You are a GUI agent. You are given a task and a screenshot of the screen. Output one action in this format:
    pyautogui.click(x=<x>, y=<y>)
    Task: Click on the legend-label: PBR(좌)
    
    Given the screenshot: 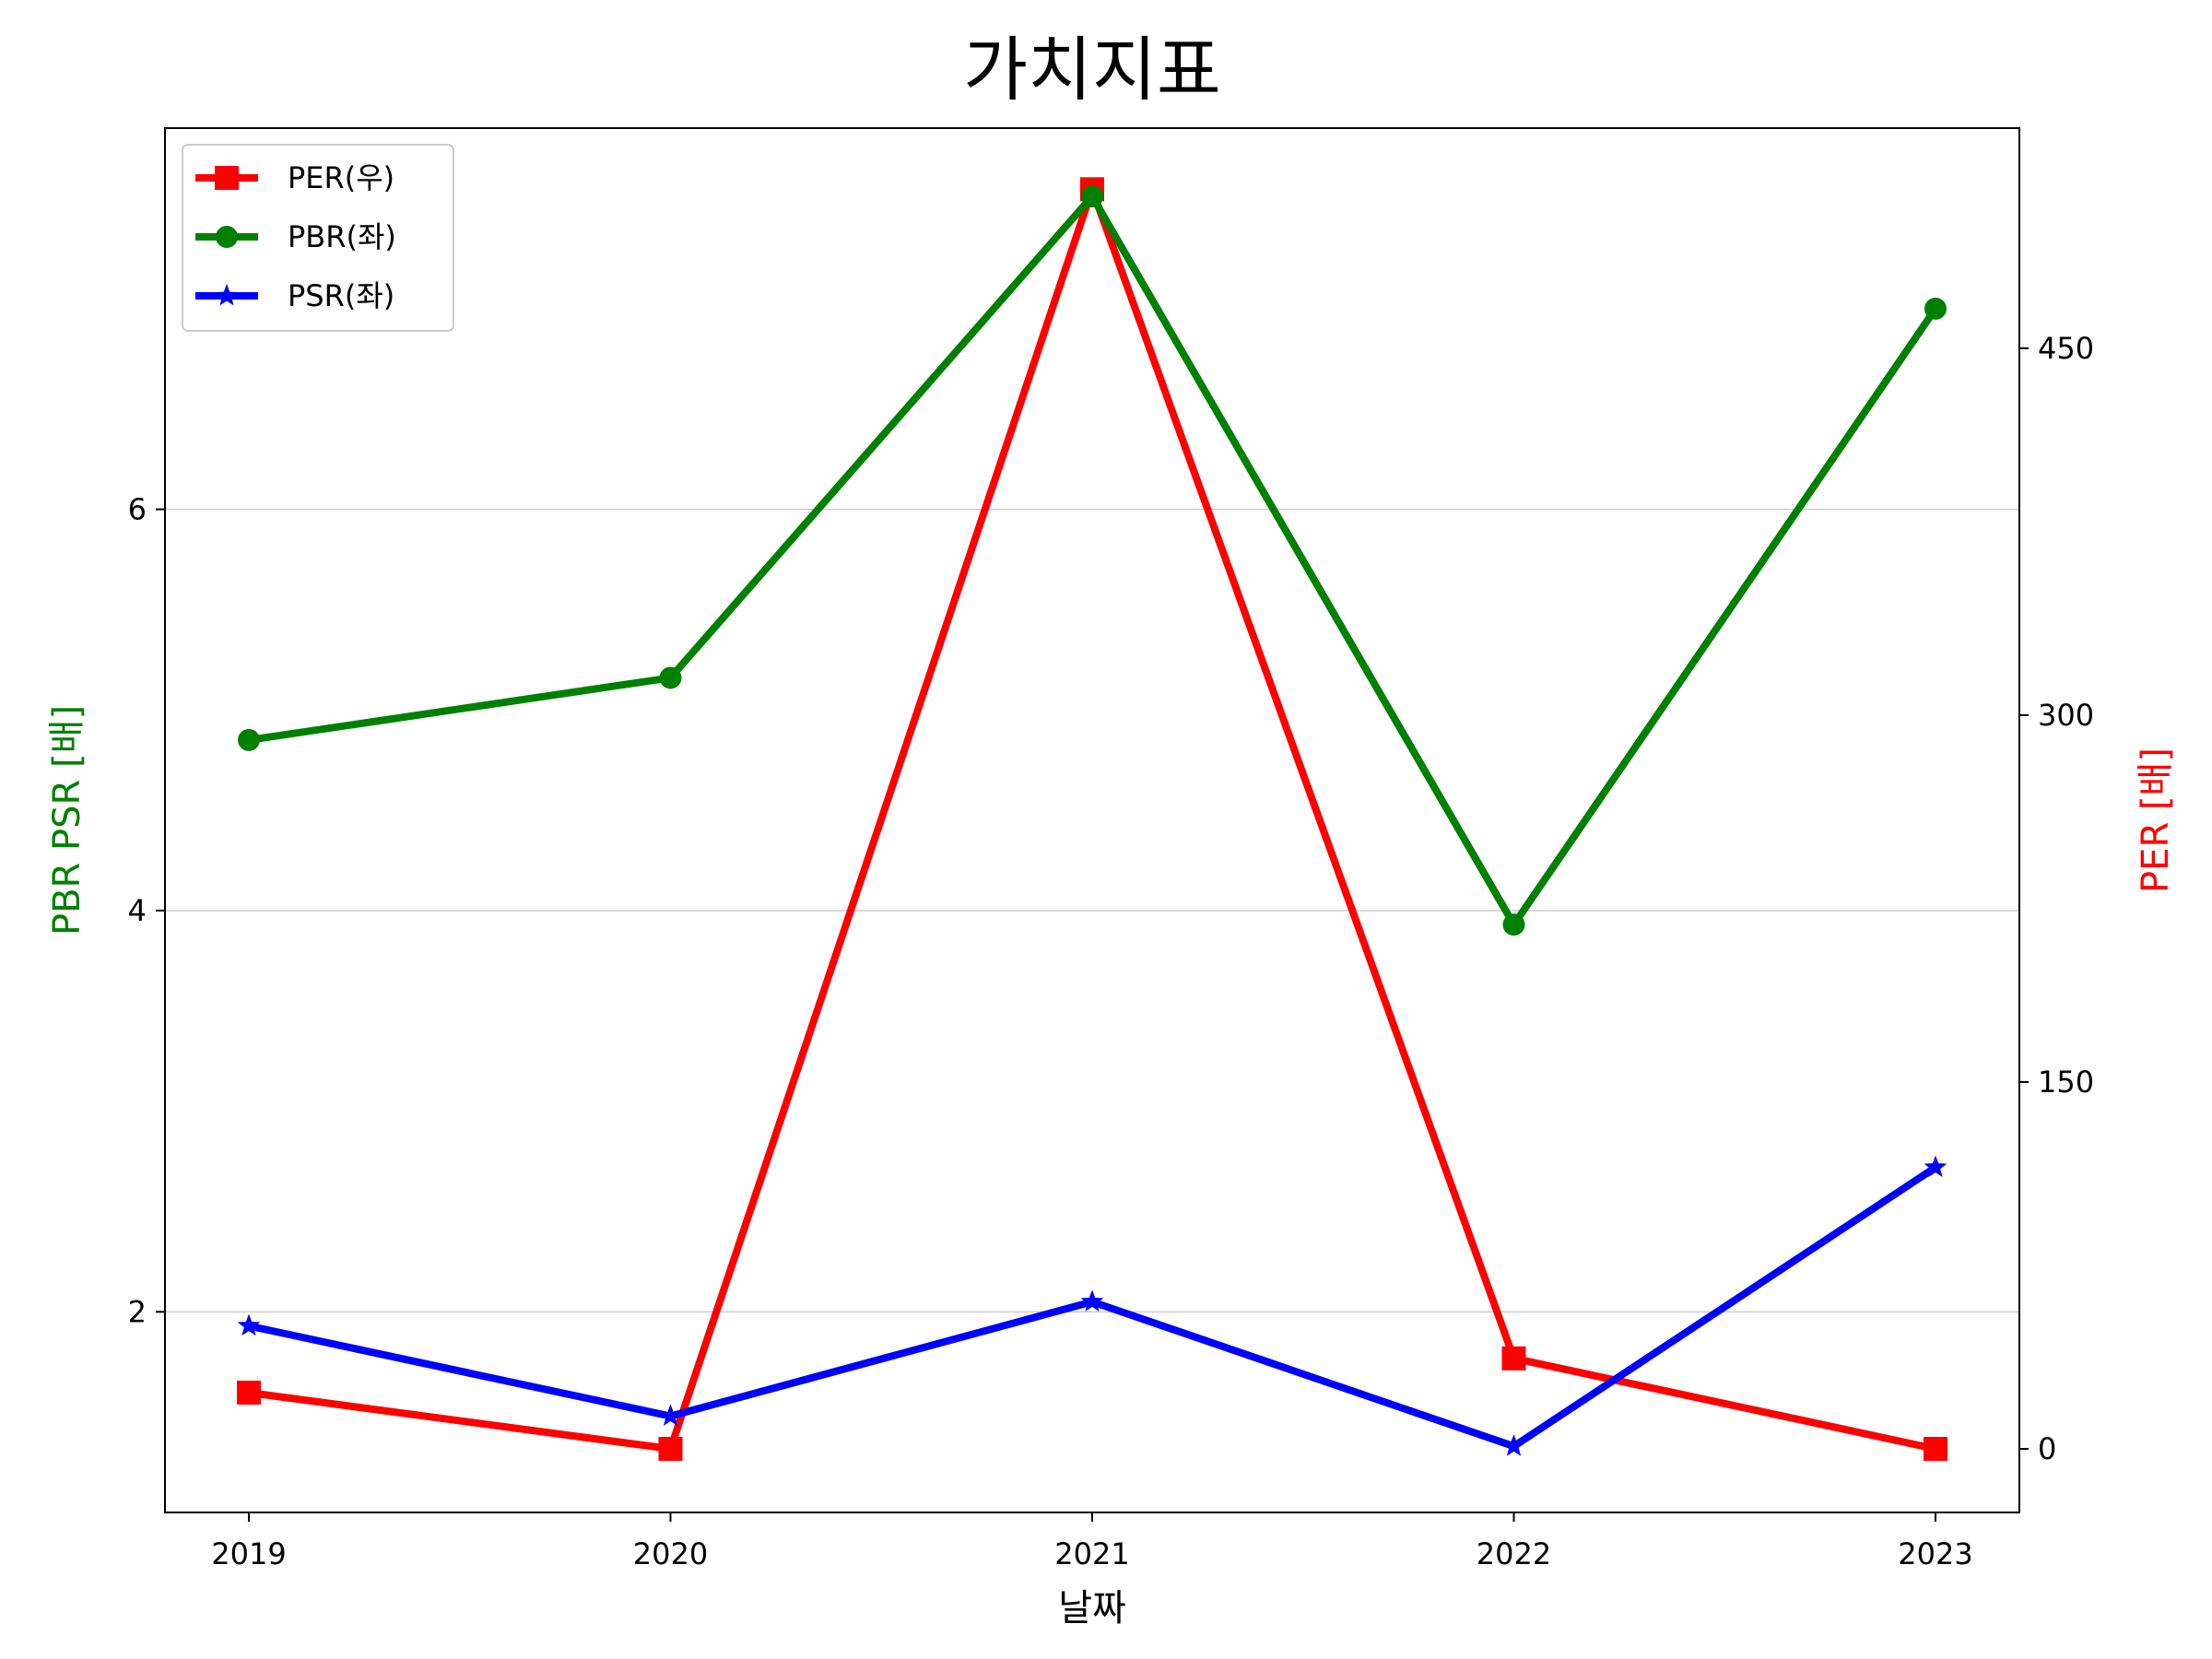 What is the action you would take?
    pyautogui.click(x=342, y=236)
    